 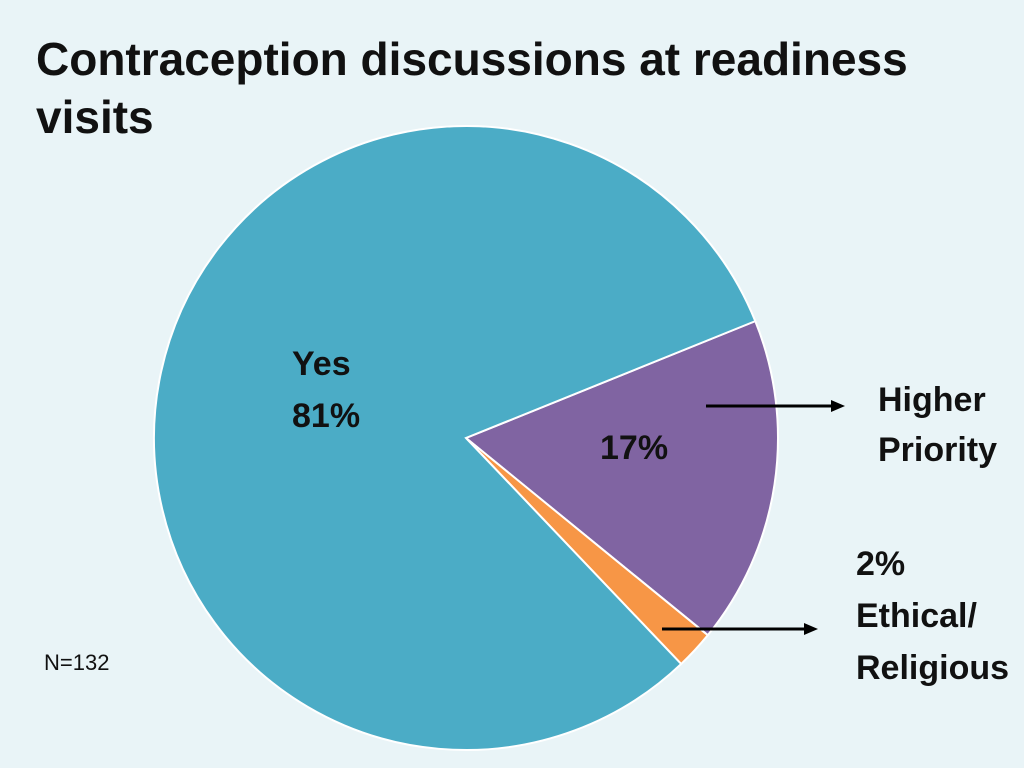 I want to click on higher-priority-line2: Priority, so click(x=938, y=450).